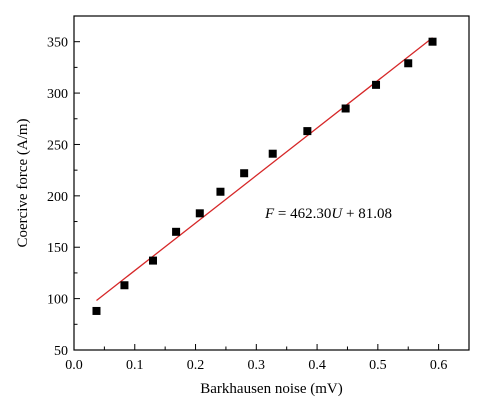  Describe the element at coordinates (57, 300) in the screenshot. I see `y-tick-label: 100` at that location.